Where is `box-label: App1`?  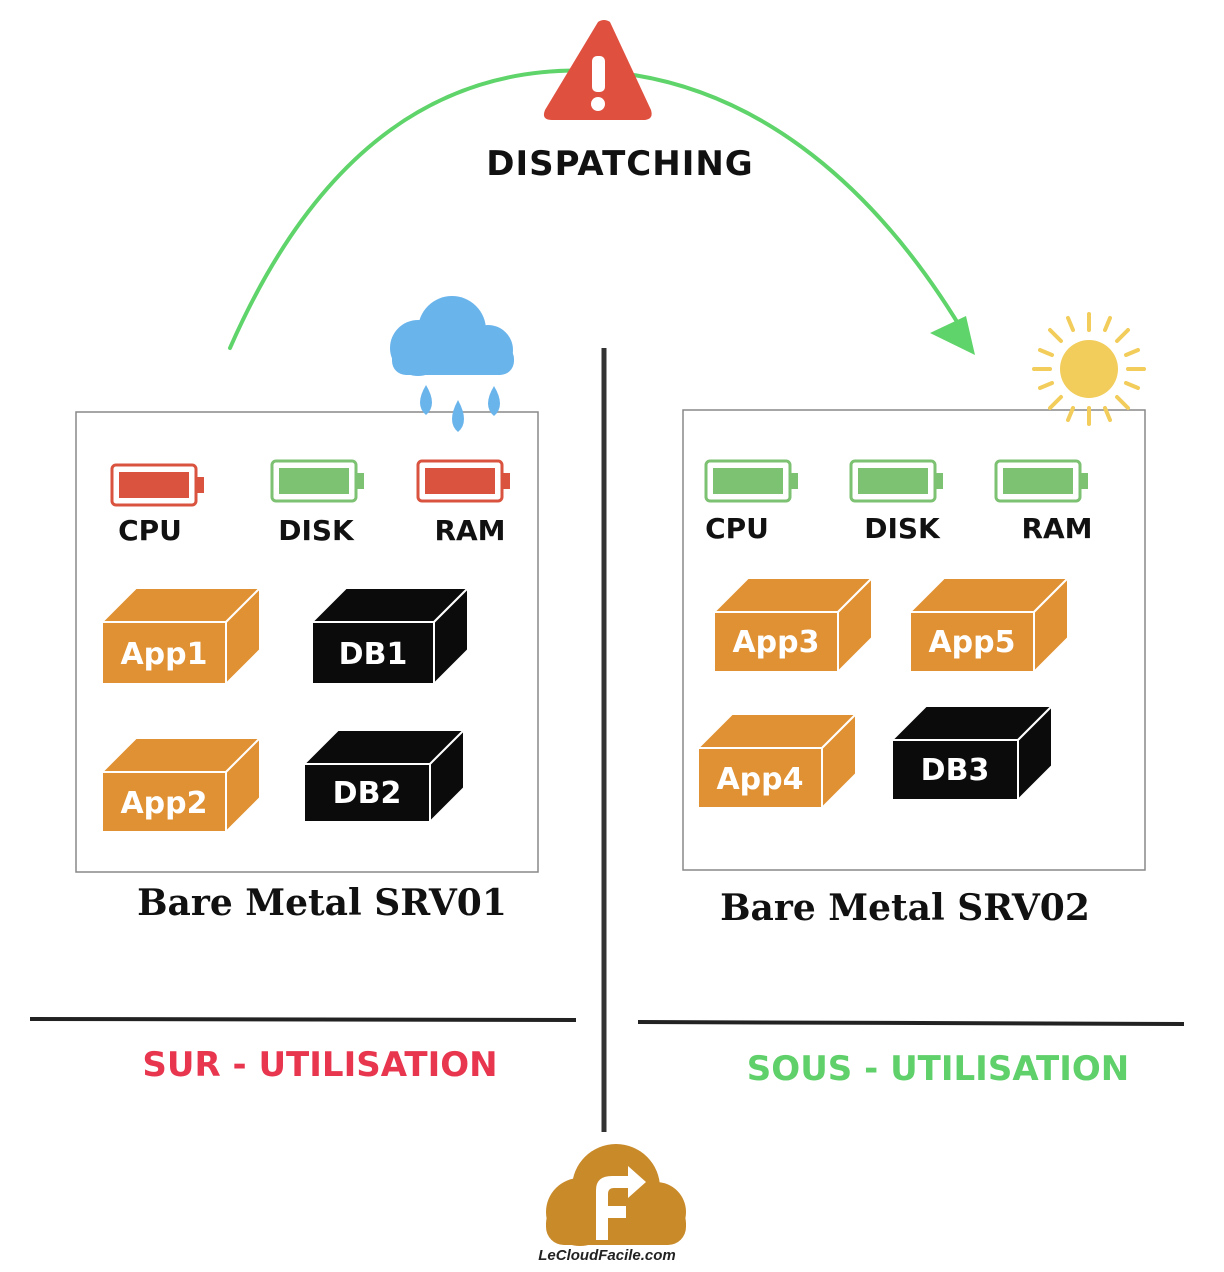 box-label: App1 is located at coordinates (163, 654).